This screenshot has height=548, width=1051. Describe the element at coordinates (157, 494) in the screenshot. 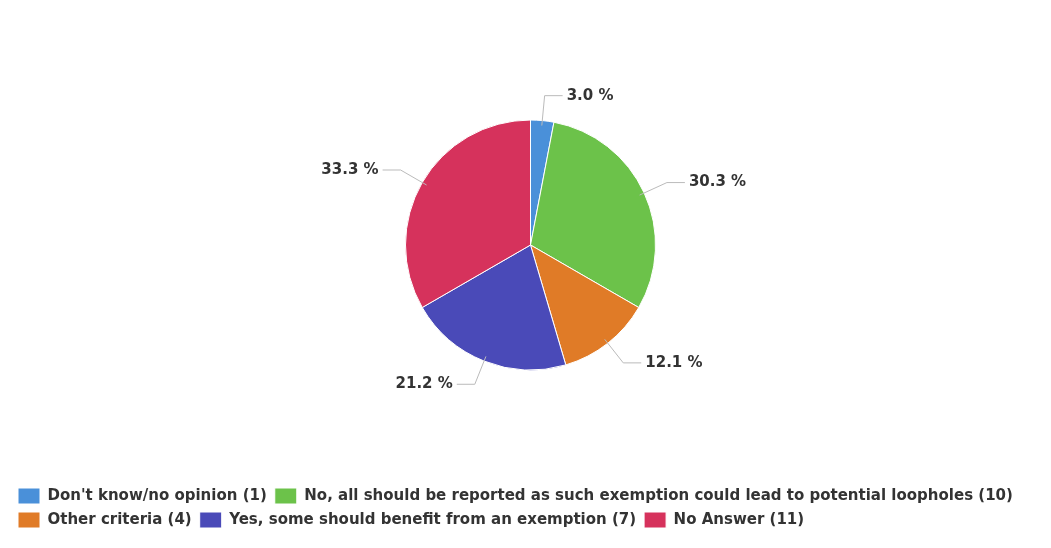

I see `legend-label: Don't know/no opinion (1)` at that location.